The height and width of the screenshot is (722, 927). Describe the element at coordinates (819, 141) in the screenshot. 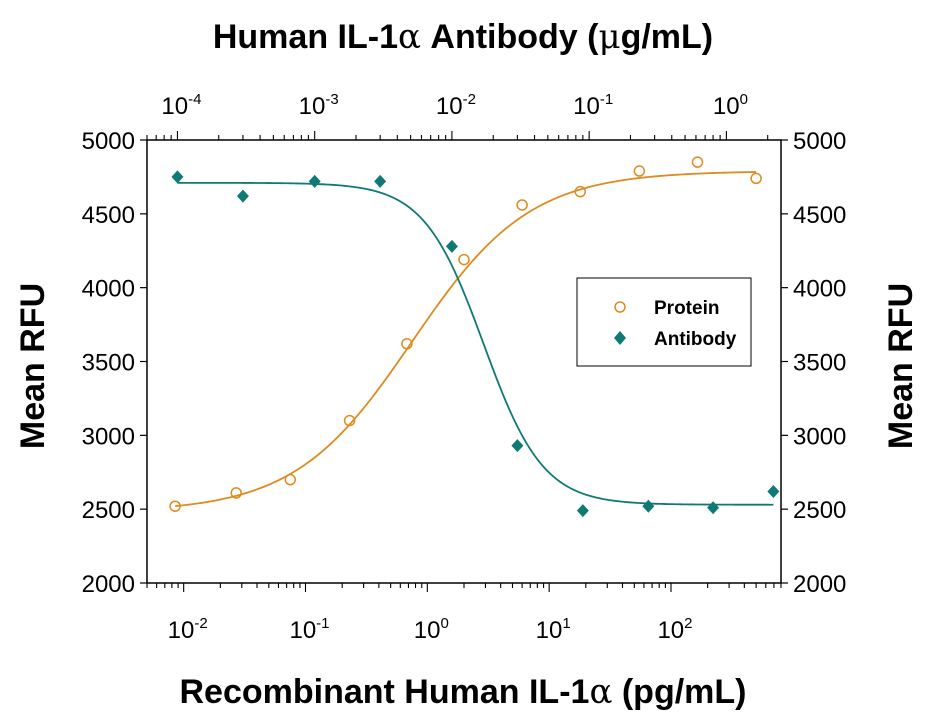

I see `y-tick-label-right-6: 5000` at that location.